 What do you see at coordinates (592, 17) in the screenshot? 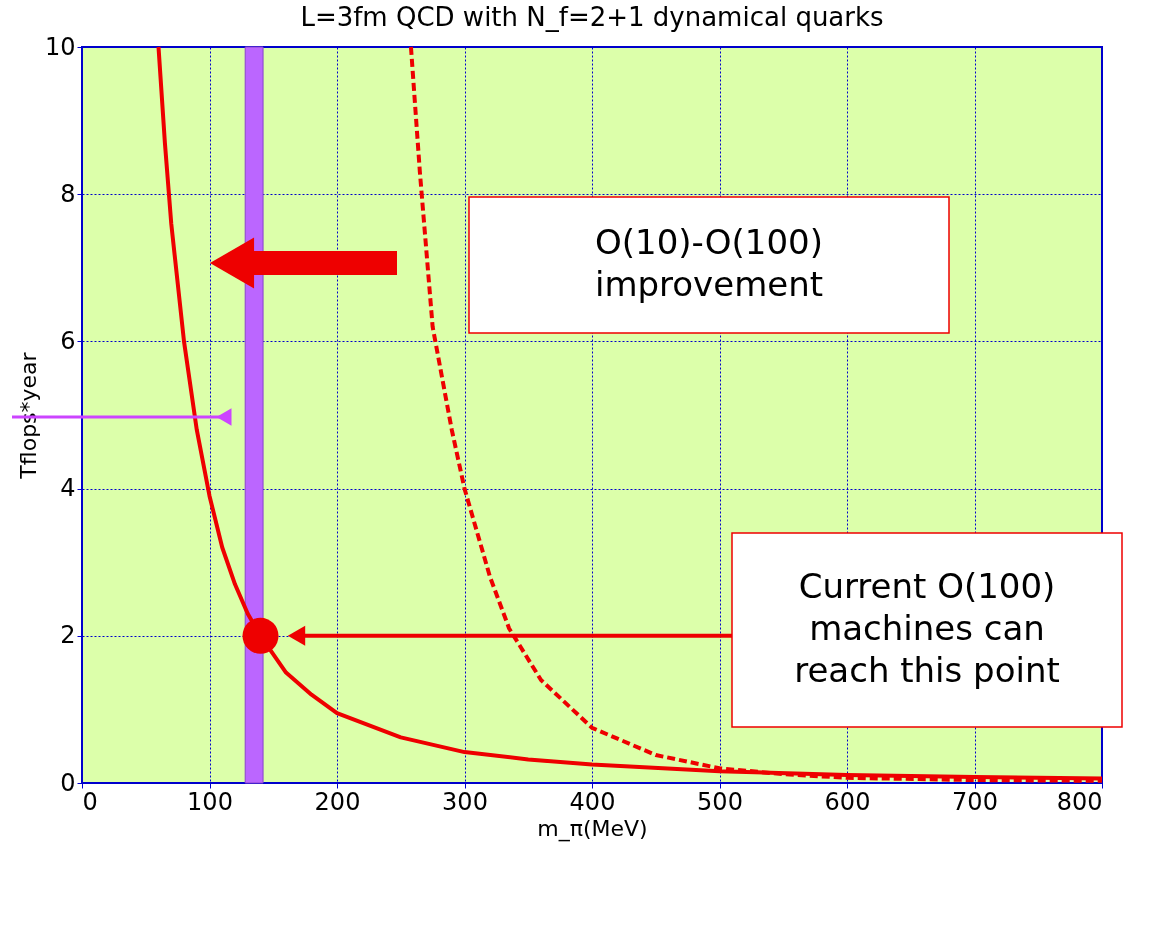
I see `chart-title: L=3fm QCD with N_f=2+1 dynamical quarks` at bounding box center [592, 17].